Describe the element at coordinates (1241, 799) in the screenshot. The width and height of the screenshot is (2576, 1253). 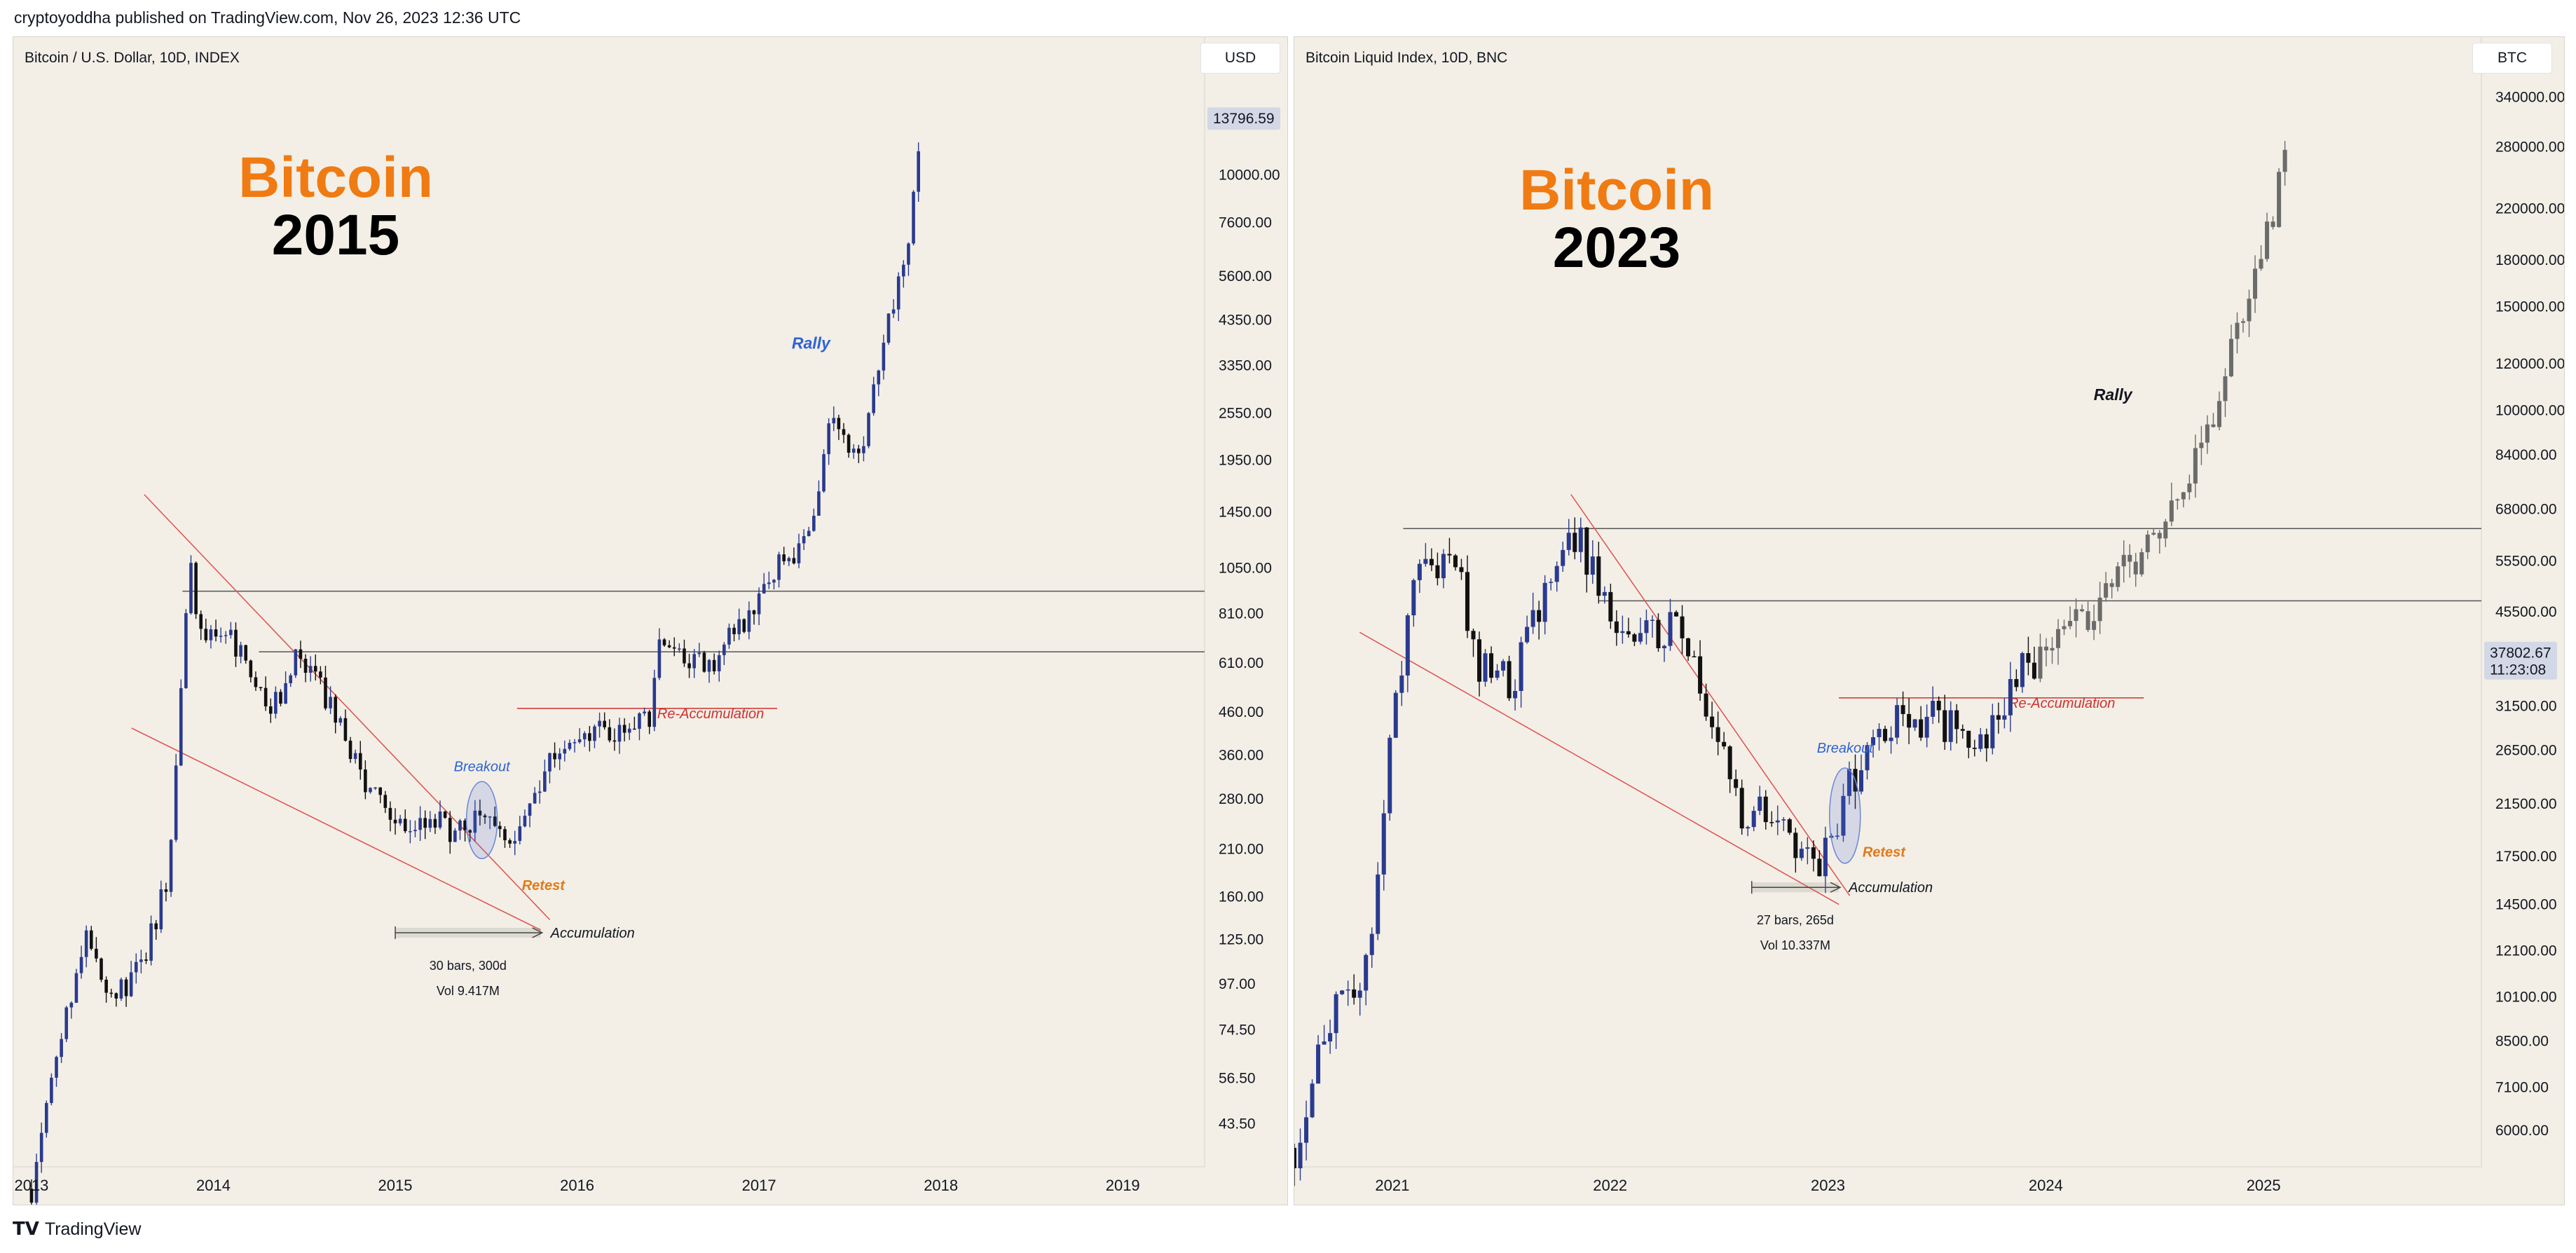
I see `price-tick-label: 280.00` at that location.